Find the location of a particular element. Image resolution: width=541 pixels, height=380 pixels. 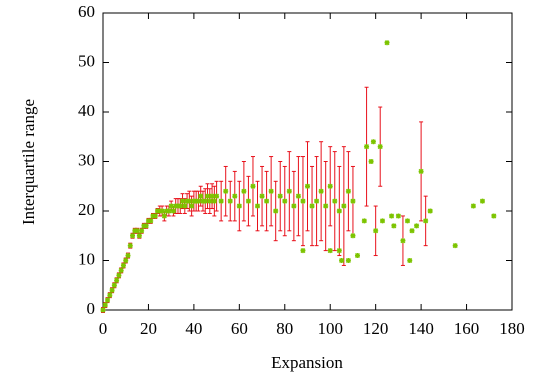

x-tick-label: 40 is located at coordinates (193, 328).